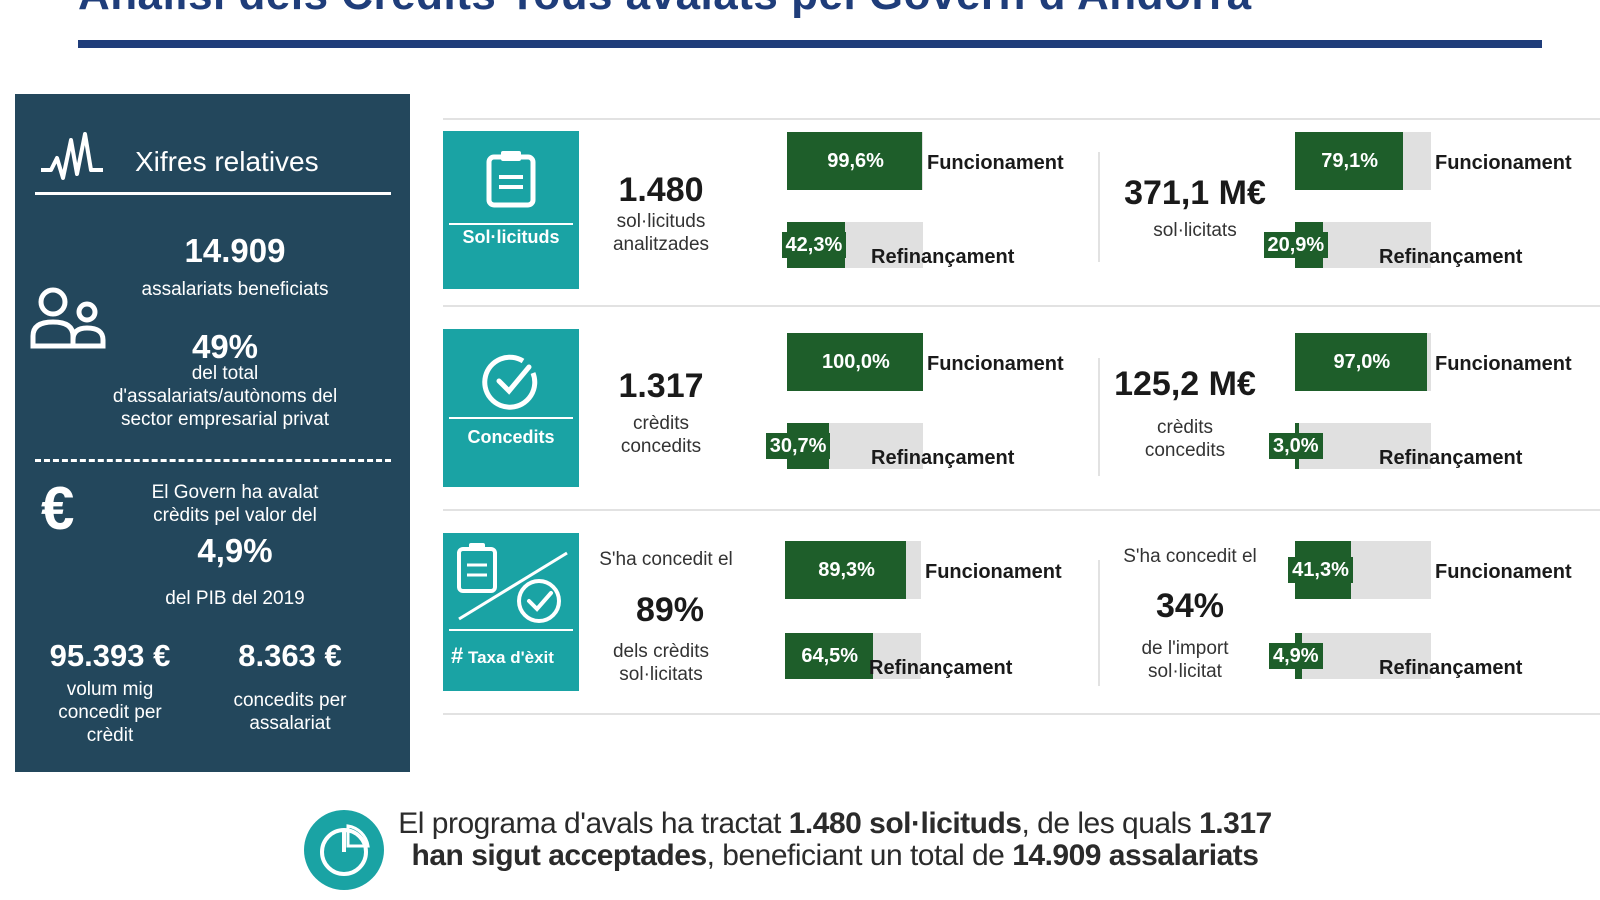 The height and width of the screenshot is (900, 1600). I want to click on footer-bold-1: 1.480 sol·licituds, so click(905, 823).